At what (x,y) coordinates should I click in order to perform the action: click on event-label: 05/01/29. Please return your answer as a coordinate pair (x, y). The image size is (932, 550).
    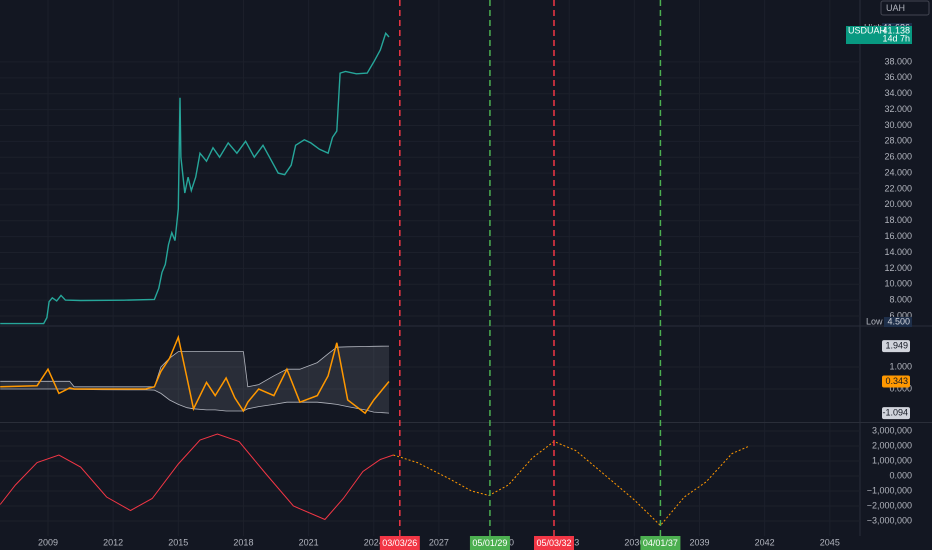
    Looking at the image, I should click on (489, 543).